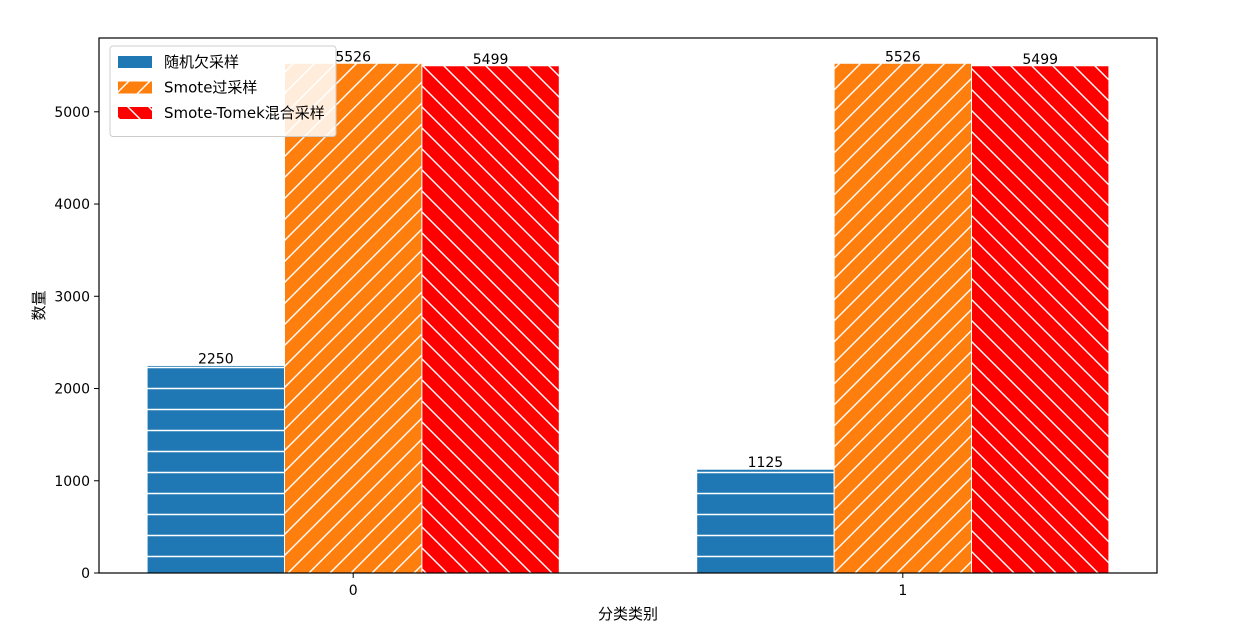  What do you see at coordinates (72, 482) in the screenshot?
I see `y-tick-label: 1000` at bounding box center [72, 482].